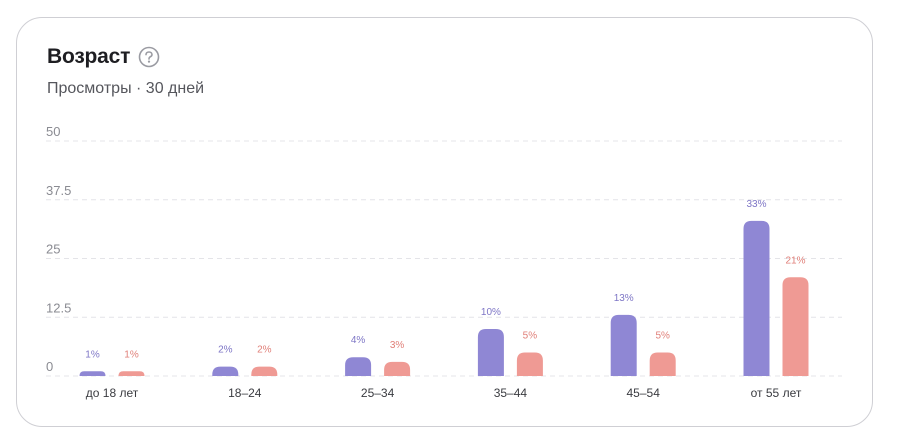  Describe the element at coordinates (58, 307) in the screenshot. I see `y-tick-label: 12.5` at that location.